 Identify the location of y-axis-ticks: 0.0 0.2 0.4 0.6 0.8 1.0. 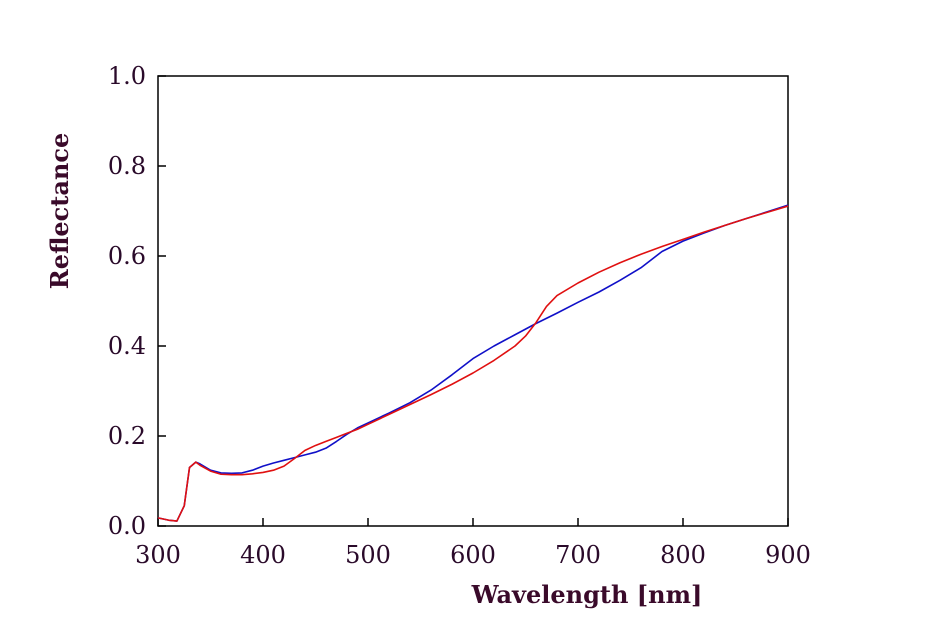
(137, 301).